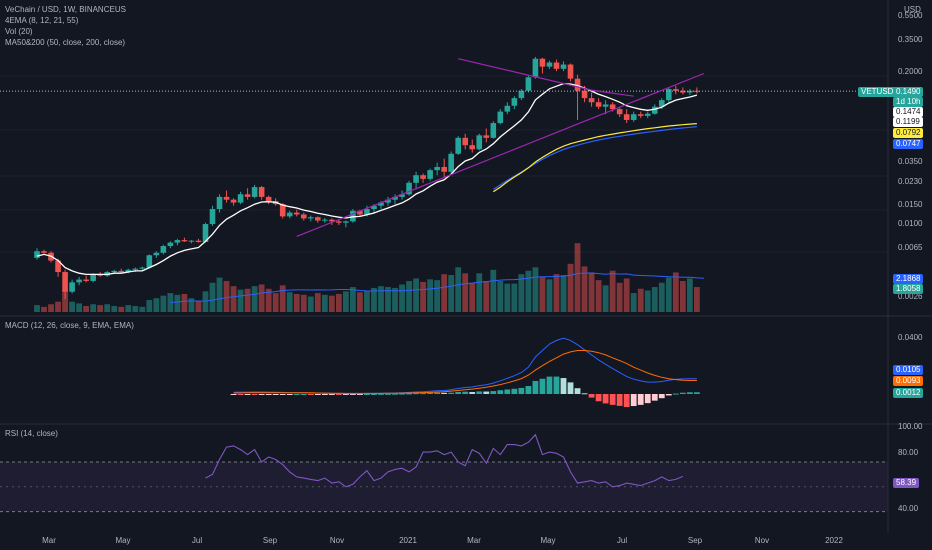  What do you see at coordinates (444, 487) in the screenshot?
I see `rsi-band` at bounding box center [444, 487].